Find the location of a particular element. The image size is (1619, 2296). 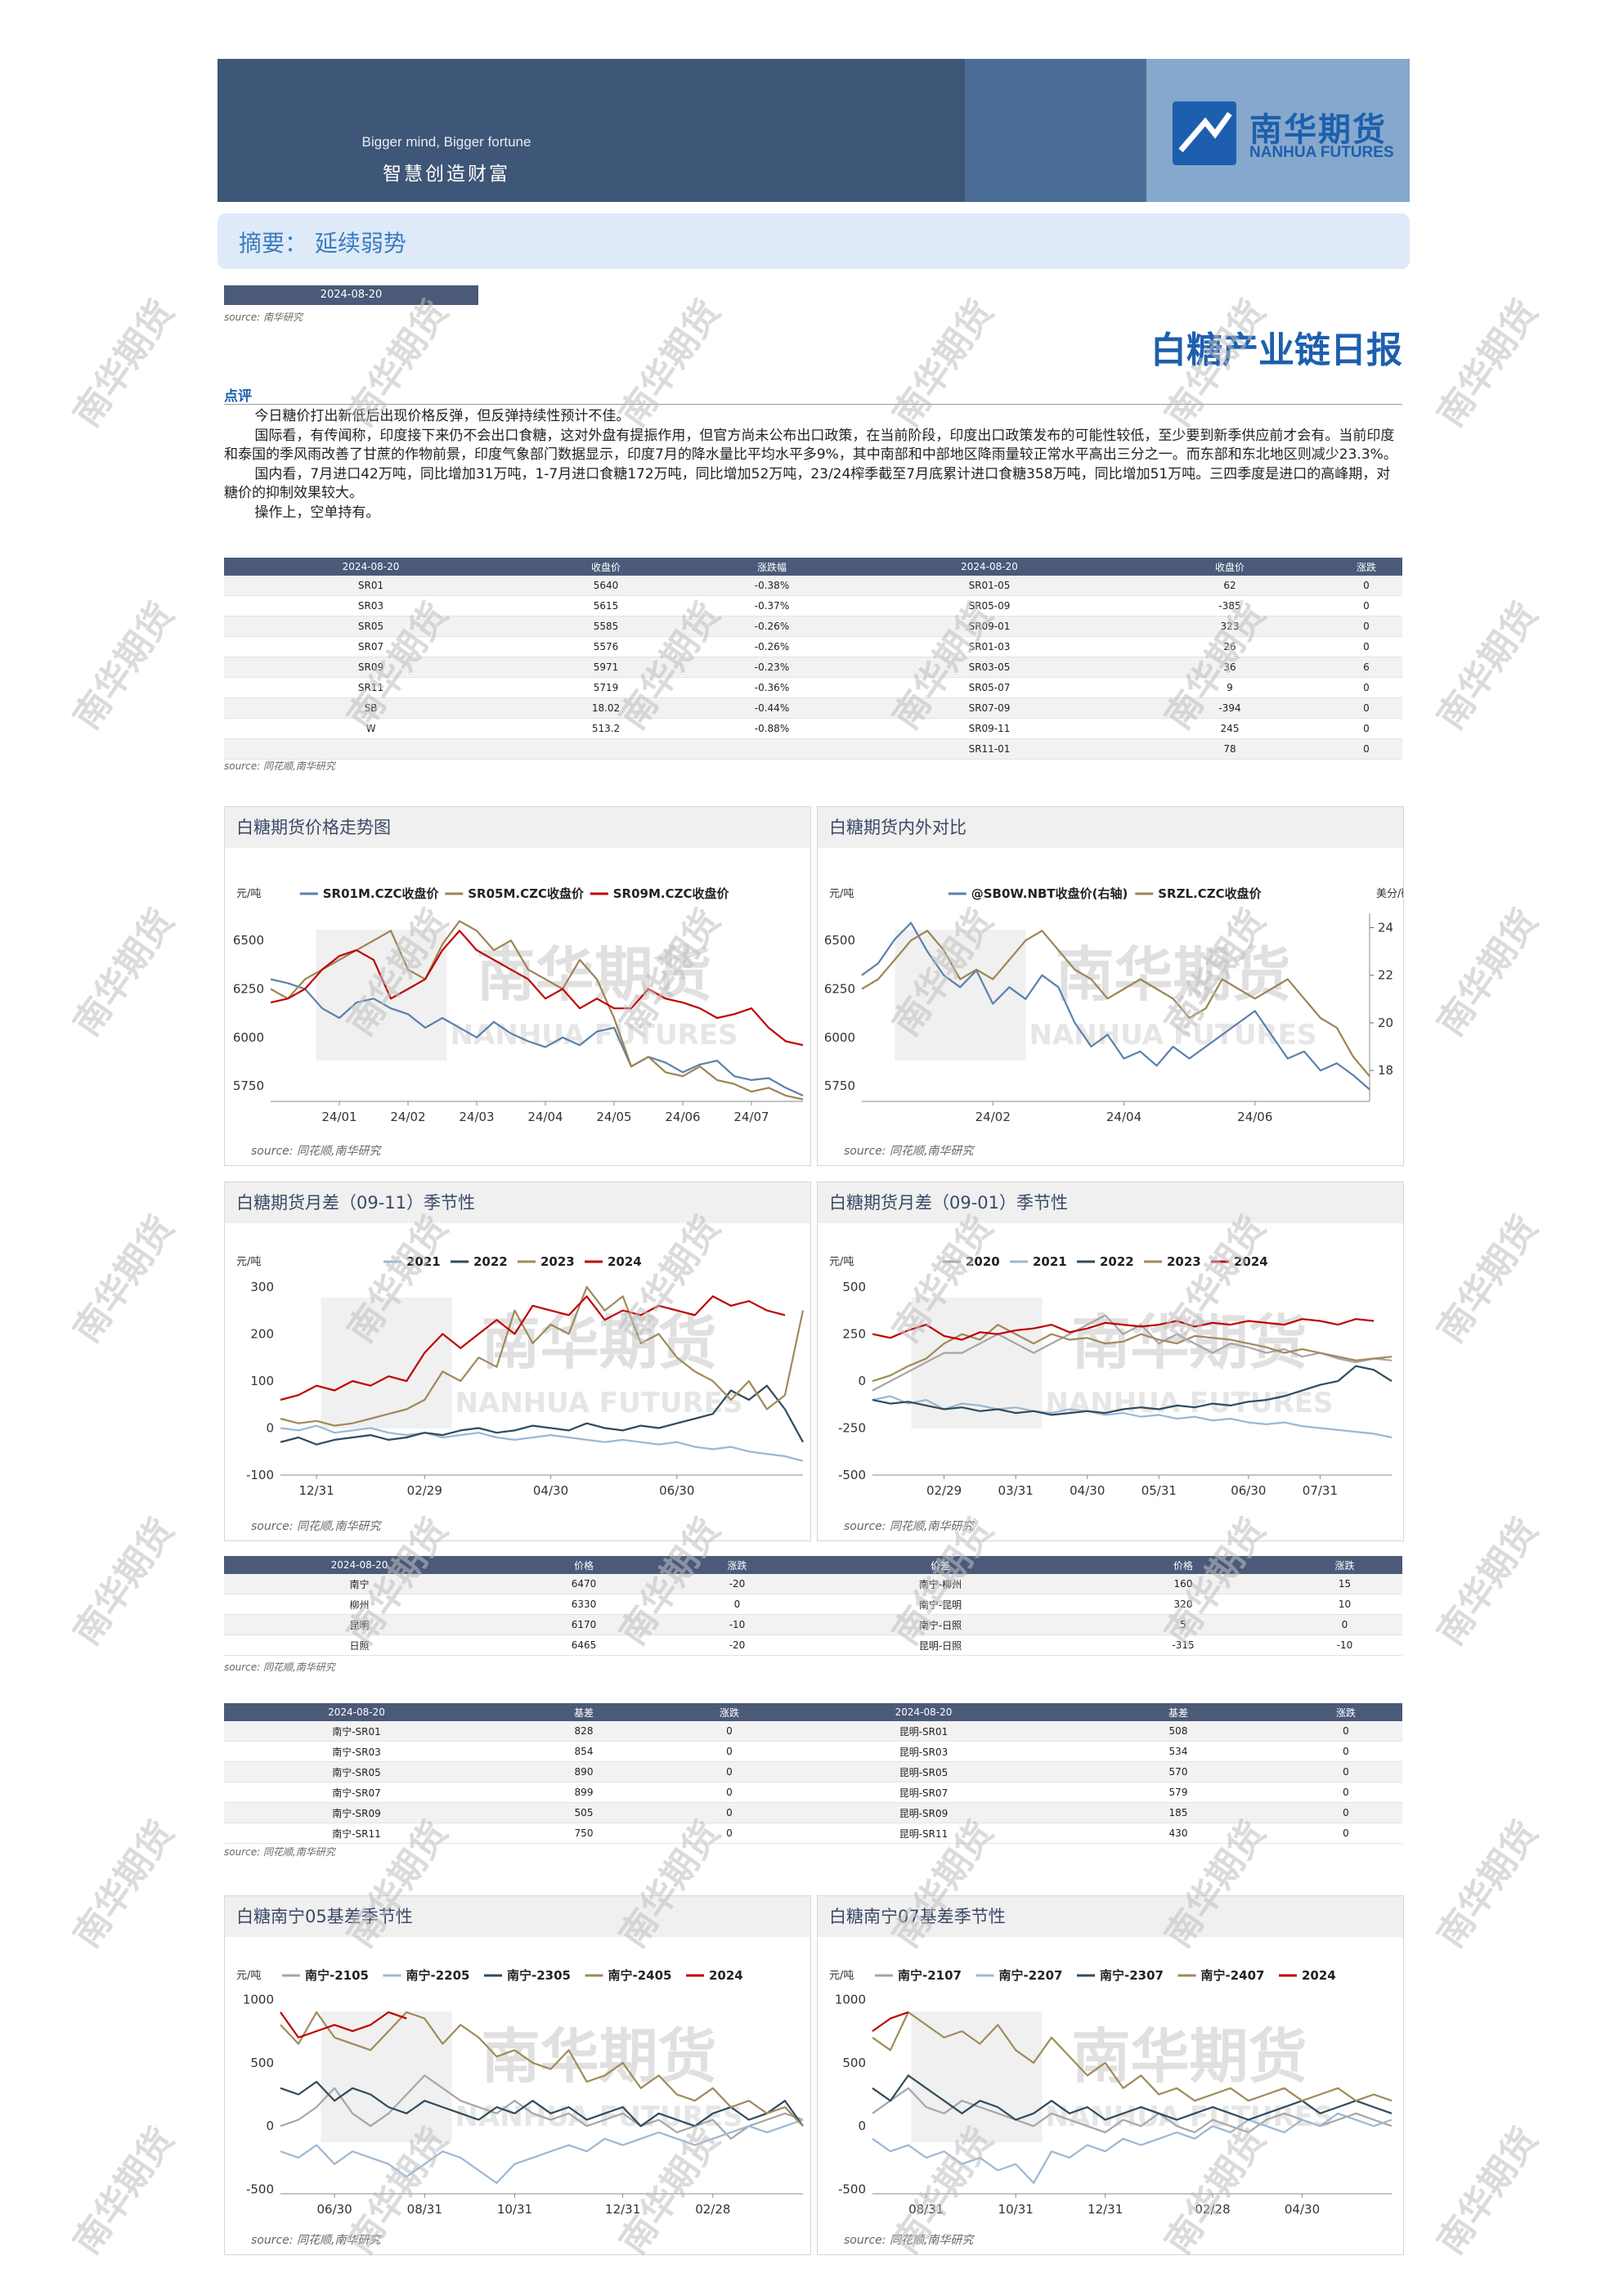

row: W 513.2 -0.88% SR09-11 245 0 is located at coordinates (813, 728).